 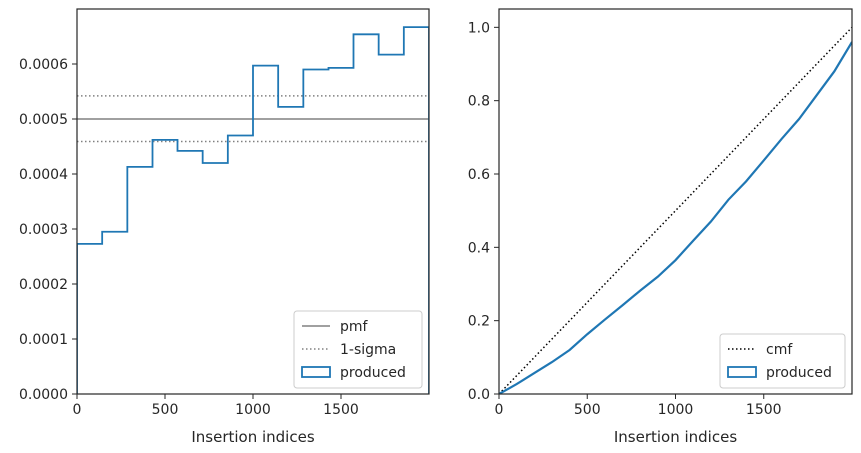 What do you see at coordinates (43, 395) in the screenshot?
I see `y-tick-label: 0.0000` at bounding box center [43, 395].